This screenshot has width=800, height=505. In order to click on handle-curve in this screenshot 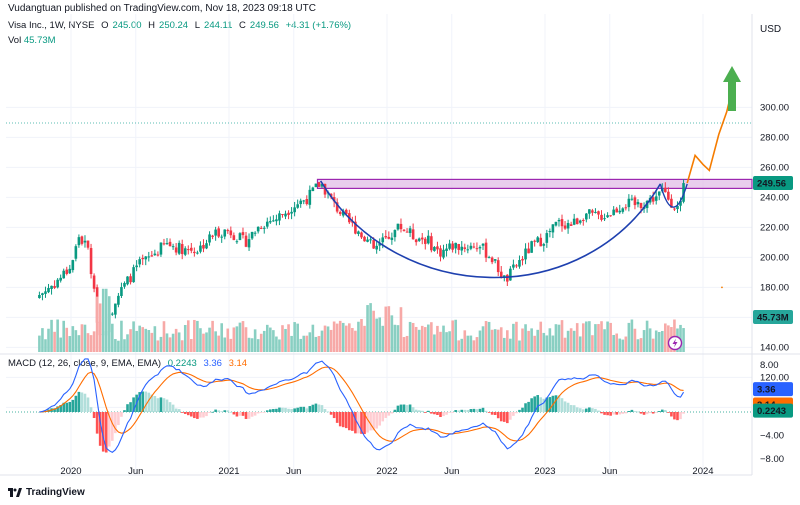, I will do `click(673, 195)`.